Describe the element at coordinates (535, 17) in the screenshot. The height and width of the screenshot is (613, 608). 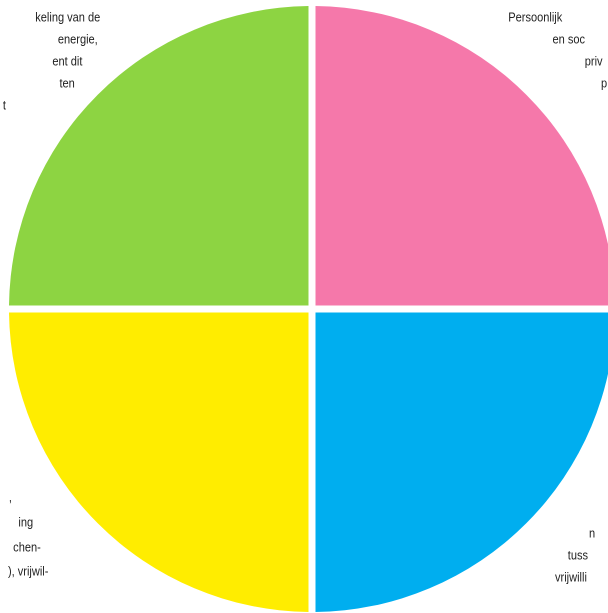
I see `text-line: Persoonlijk` at that location.